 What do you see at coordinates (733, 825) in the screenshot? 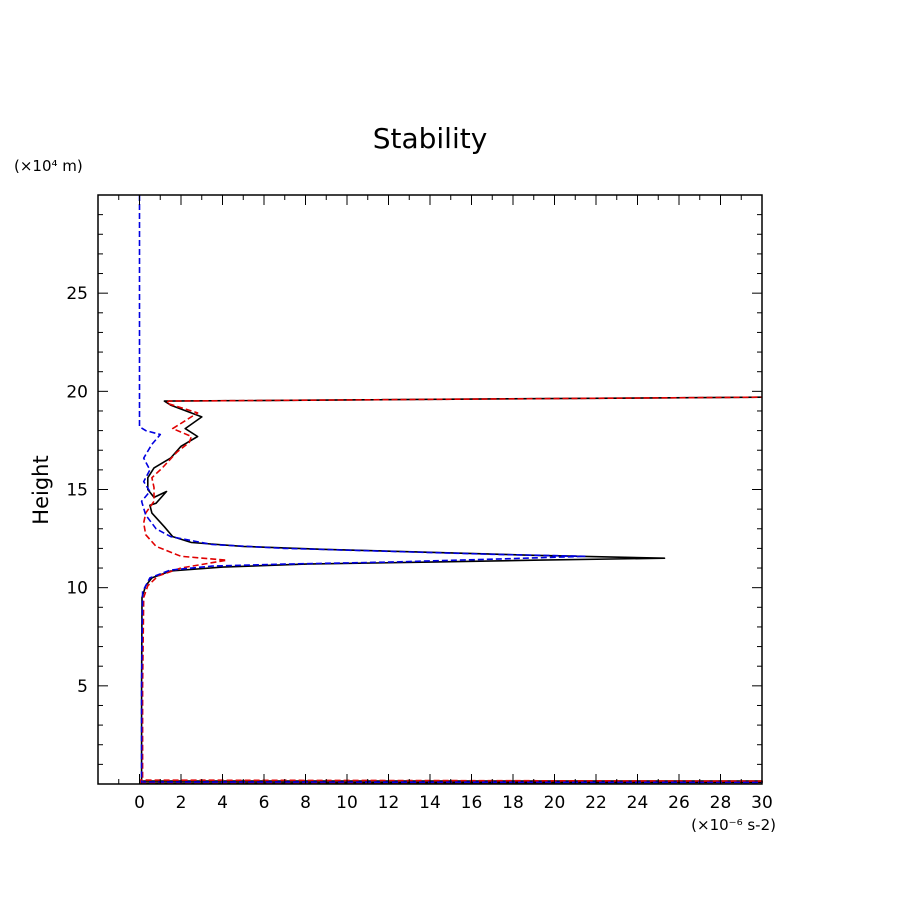
I see `x-unit-label: (×10⁻⁶ s-2)` at bounding box center [733, 825].